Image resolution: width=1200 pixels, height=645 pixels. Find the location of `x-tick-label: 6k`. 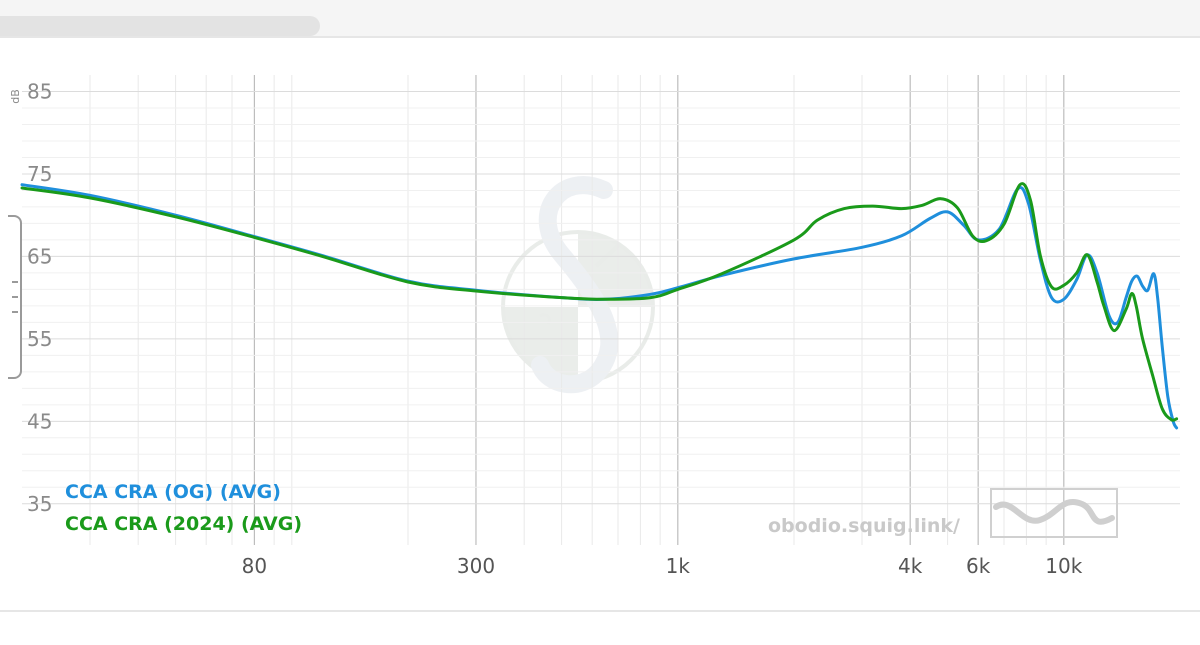

x-tick-label: 6k is located at coordinates (978, 566).